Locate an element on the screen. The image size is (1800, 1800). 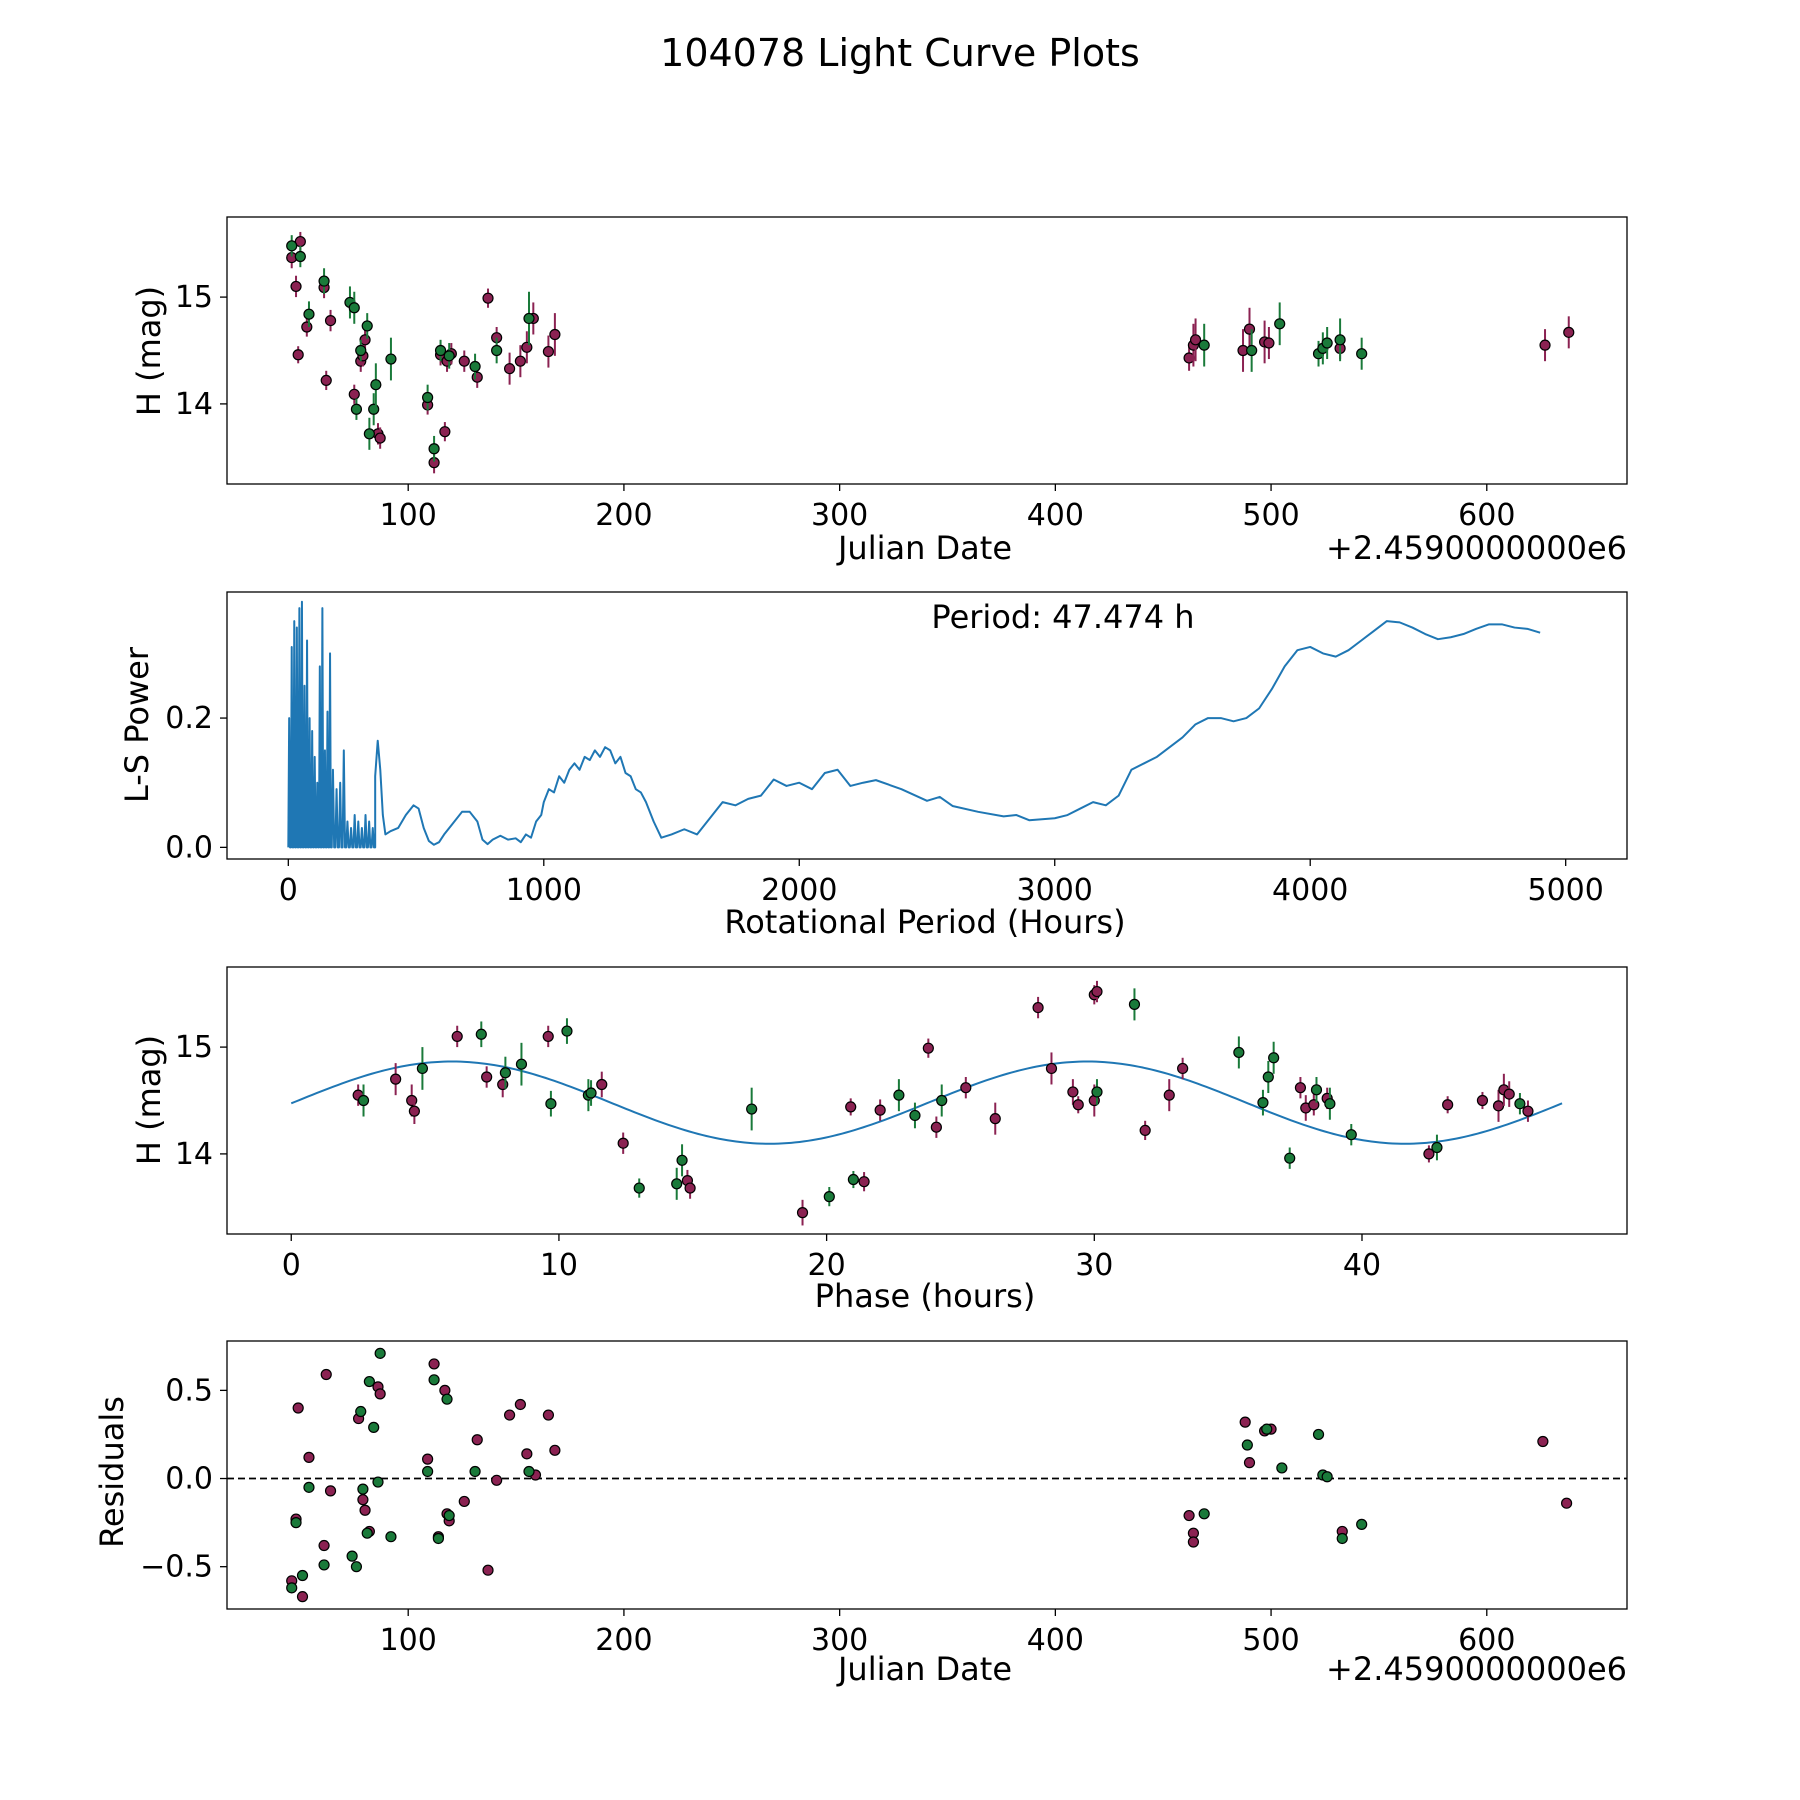
x-tick-label: 500 is located at coordinates (1270, 515).